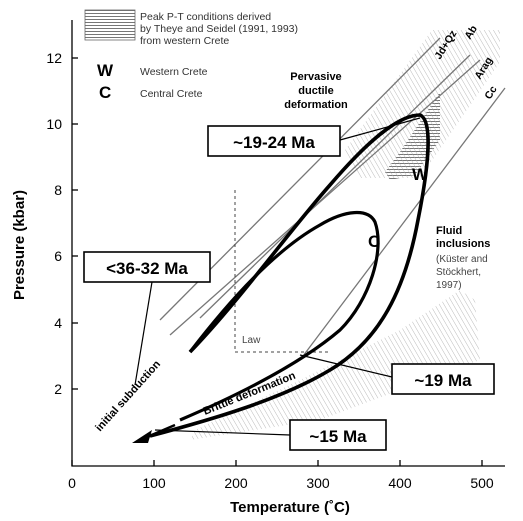  I want to click on age-box-19-24: ~19-24 Ma, so click(314, 137).